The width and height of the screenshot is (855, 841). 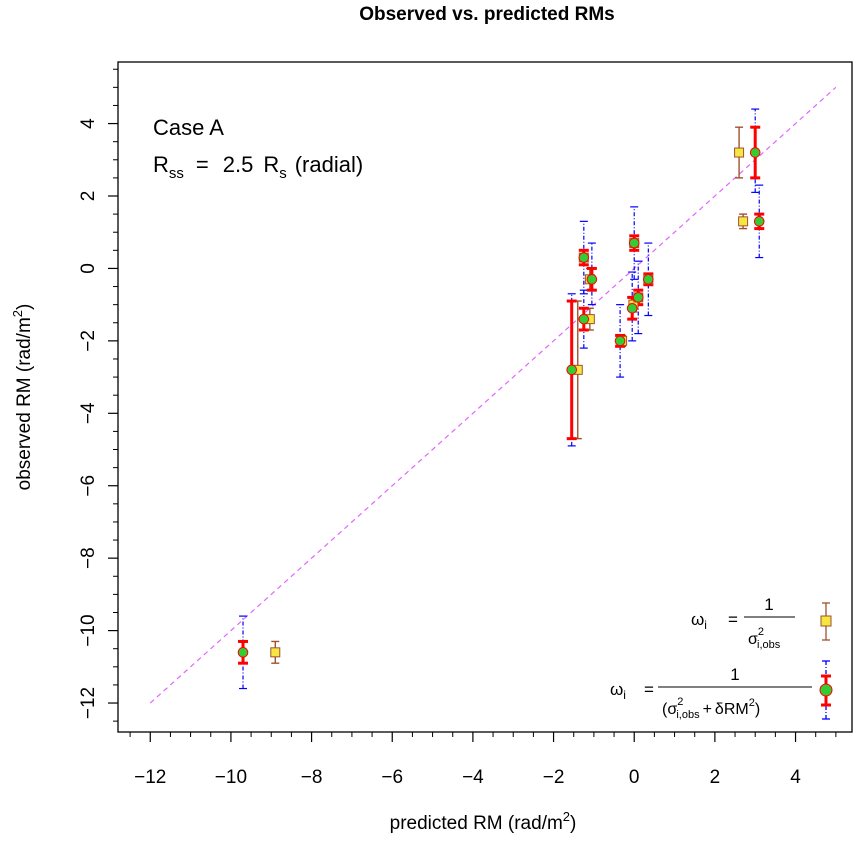 I want to click on svg-text: predicted RM (rad/m2), so click(x=483, y=821).